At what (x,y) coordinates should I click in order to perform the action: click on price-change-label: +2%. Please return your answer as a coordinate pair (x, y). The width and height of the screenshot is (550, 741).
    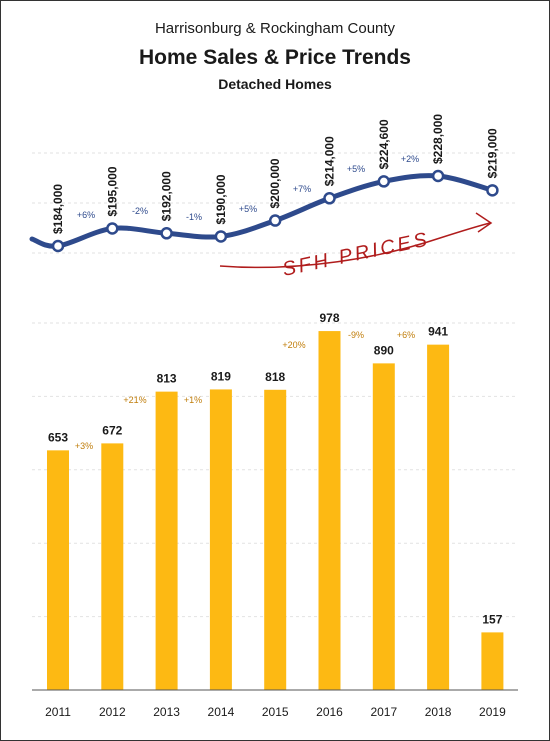
    Looking at the image, I should click on (410, 159).